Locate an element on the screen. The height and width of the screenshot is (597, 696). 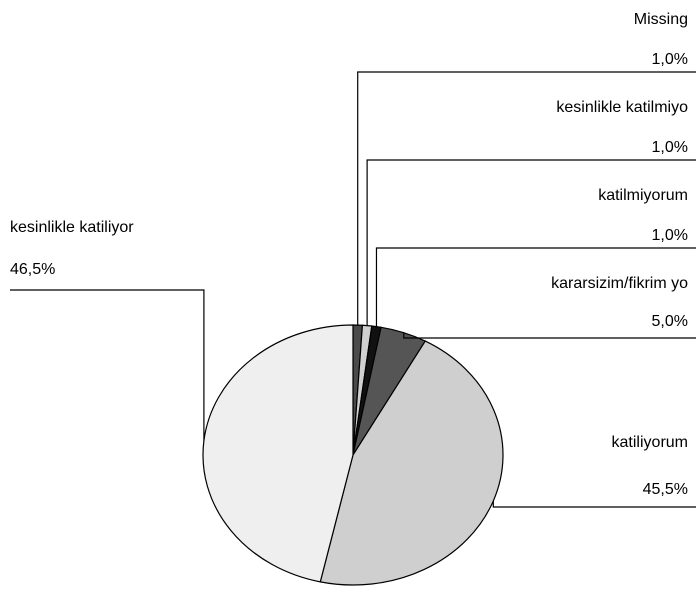
slice-label: kesinlikle katiliyor is located at coordinates (72, 227).